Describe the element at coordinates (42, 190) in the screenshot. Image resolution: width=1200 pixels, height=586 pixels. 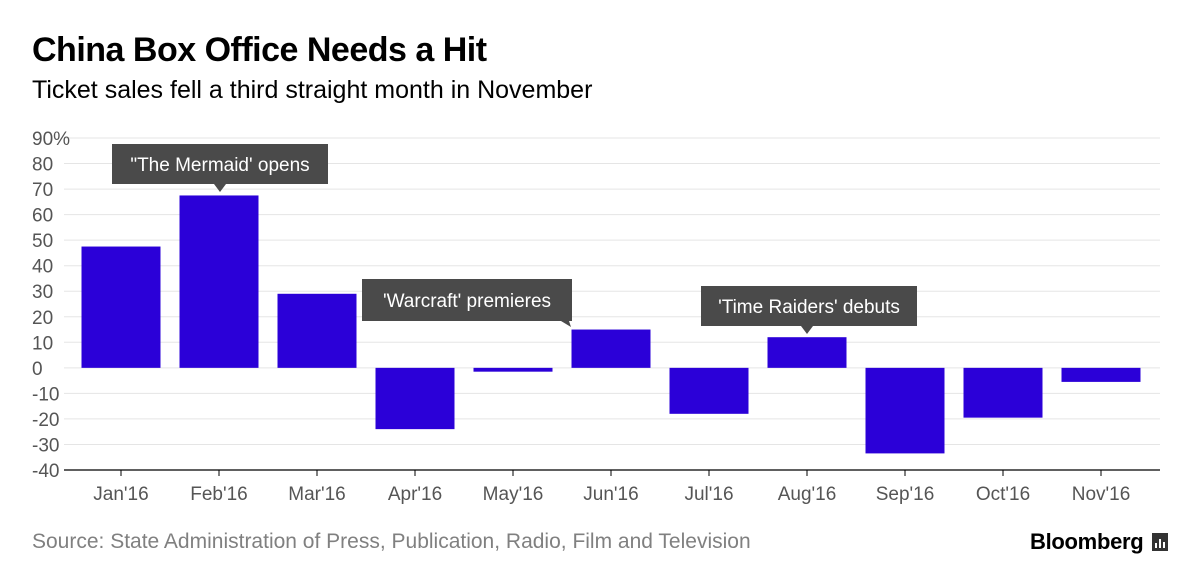
I see `y-tick-label: 70` at that location.